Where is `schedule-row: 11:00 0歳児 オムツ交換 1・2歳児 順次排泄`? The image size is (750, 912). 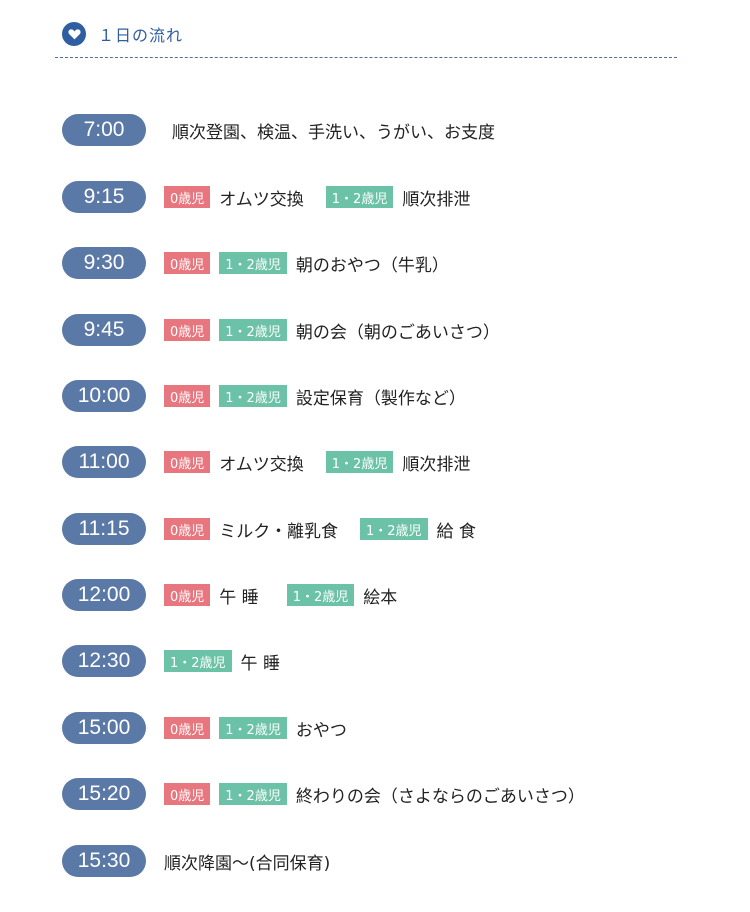
schedule-row: 11:00 0歳児 オムツ交換 1・2歳児 順次排泄 is located at coordinates (266, 462).